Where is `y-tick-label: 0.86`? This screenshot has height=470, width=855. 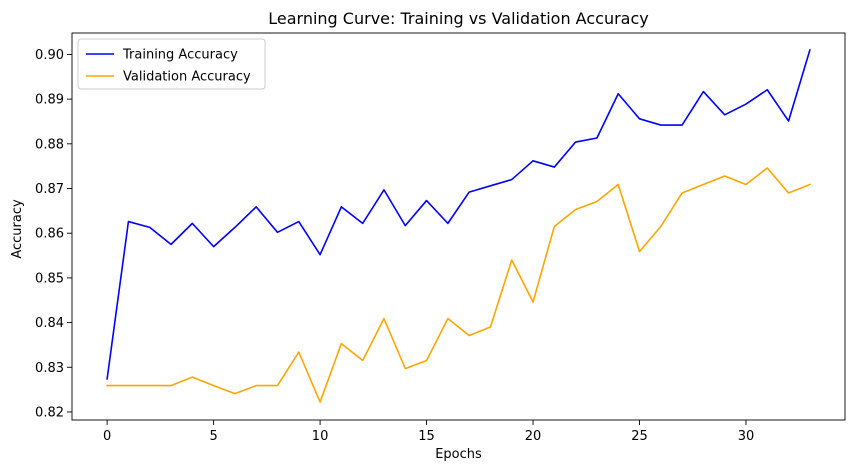 y-tick-label: 0.86 is located at coordinates (49, 234).